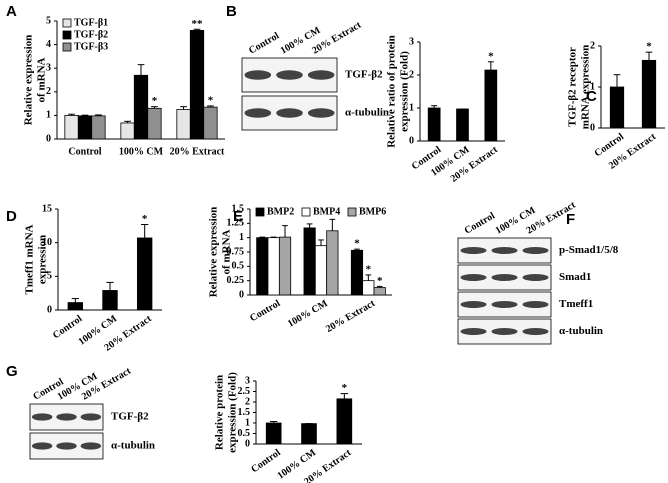 The image size is (668, 483). I want to click on x-tick-label: Control, so click(265, 311).